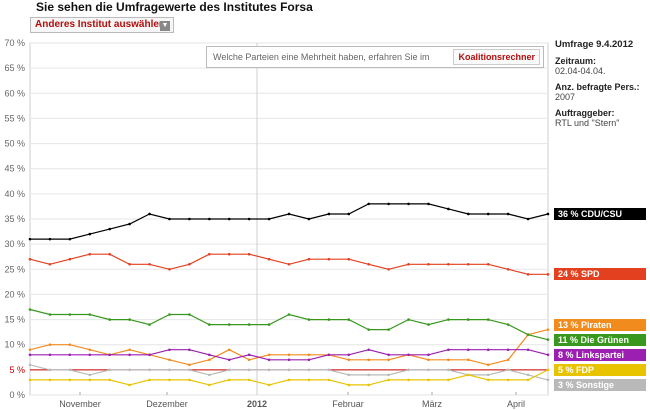 The width and height of the screenshot is (650, 410). Describe the element at coordinates (14, 169) in the screenshot. I see `y-tick-label: 45 %` at that location.